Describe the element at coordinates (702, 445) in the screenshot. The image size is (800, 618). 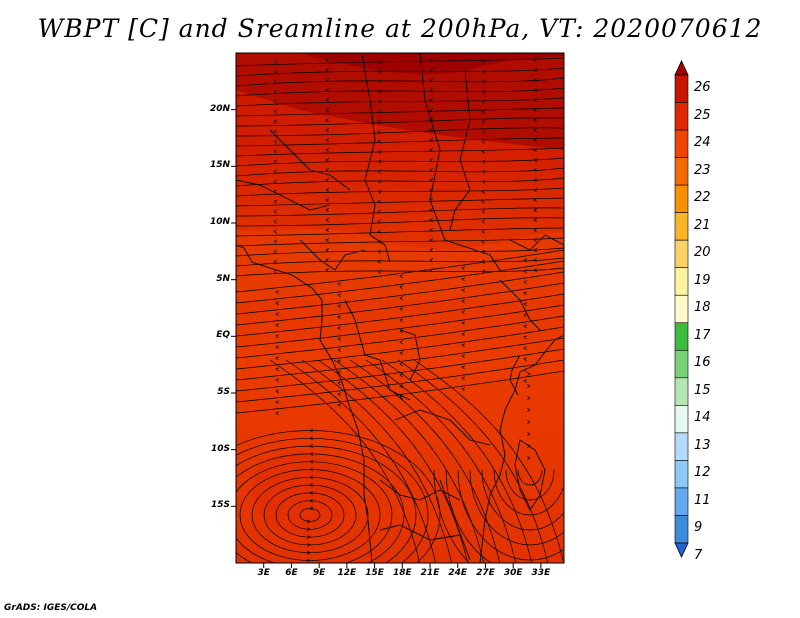
I see `colorbar-label: 13` at that location.